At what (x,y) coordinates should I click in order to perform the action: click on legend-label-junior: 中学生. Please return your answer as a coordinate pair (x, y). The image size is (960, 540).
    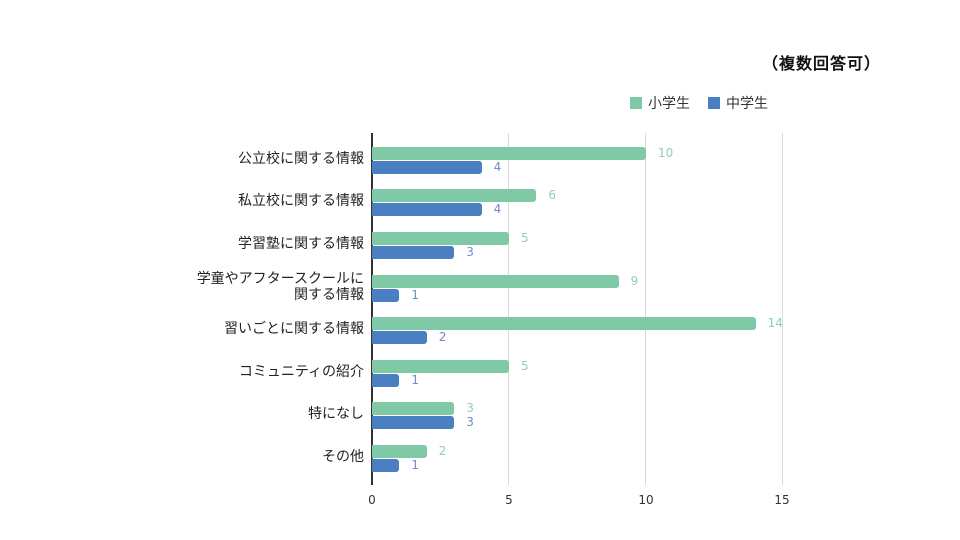
    Looking at the image, I should click on (747, 104).